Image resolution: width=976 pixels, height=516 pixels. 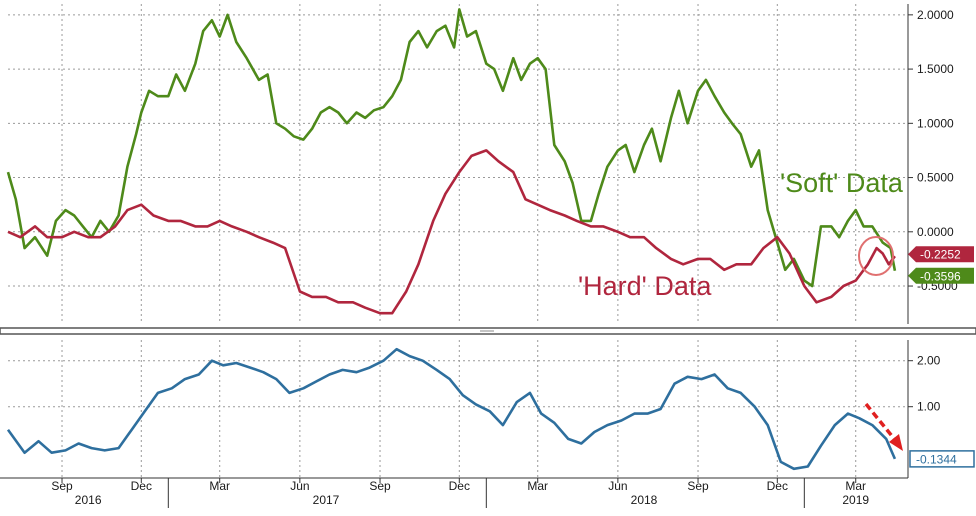 I want to click on x-year-label: 2019, so click(x=855, y=500).